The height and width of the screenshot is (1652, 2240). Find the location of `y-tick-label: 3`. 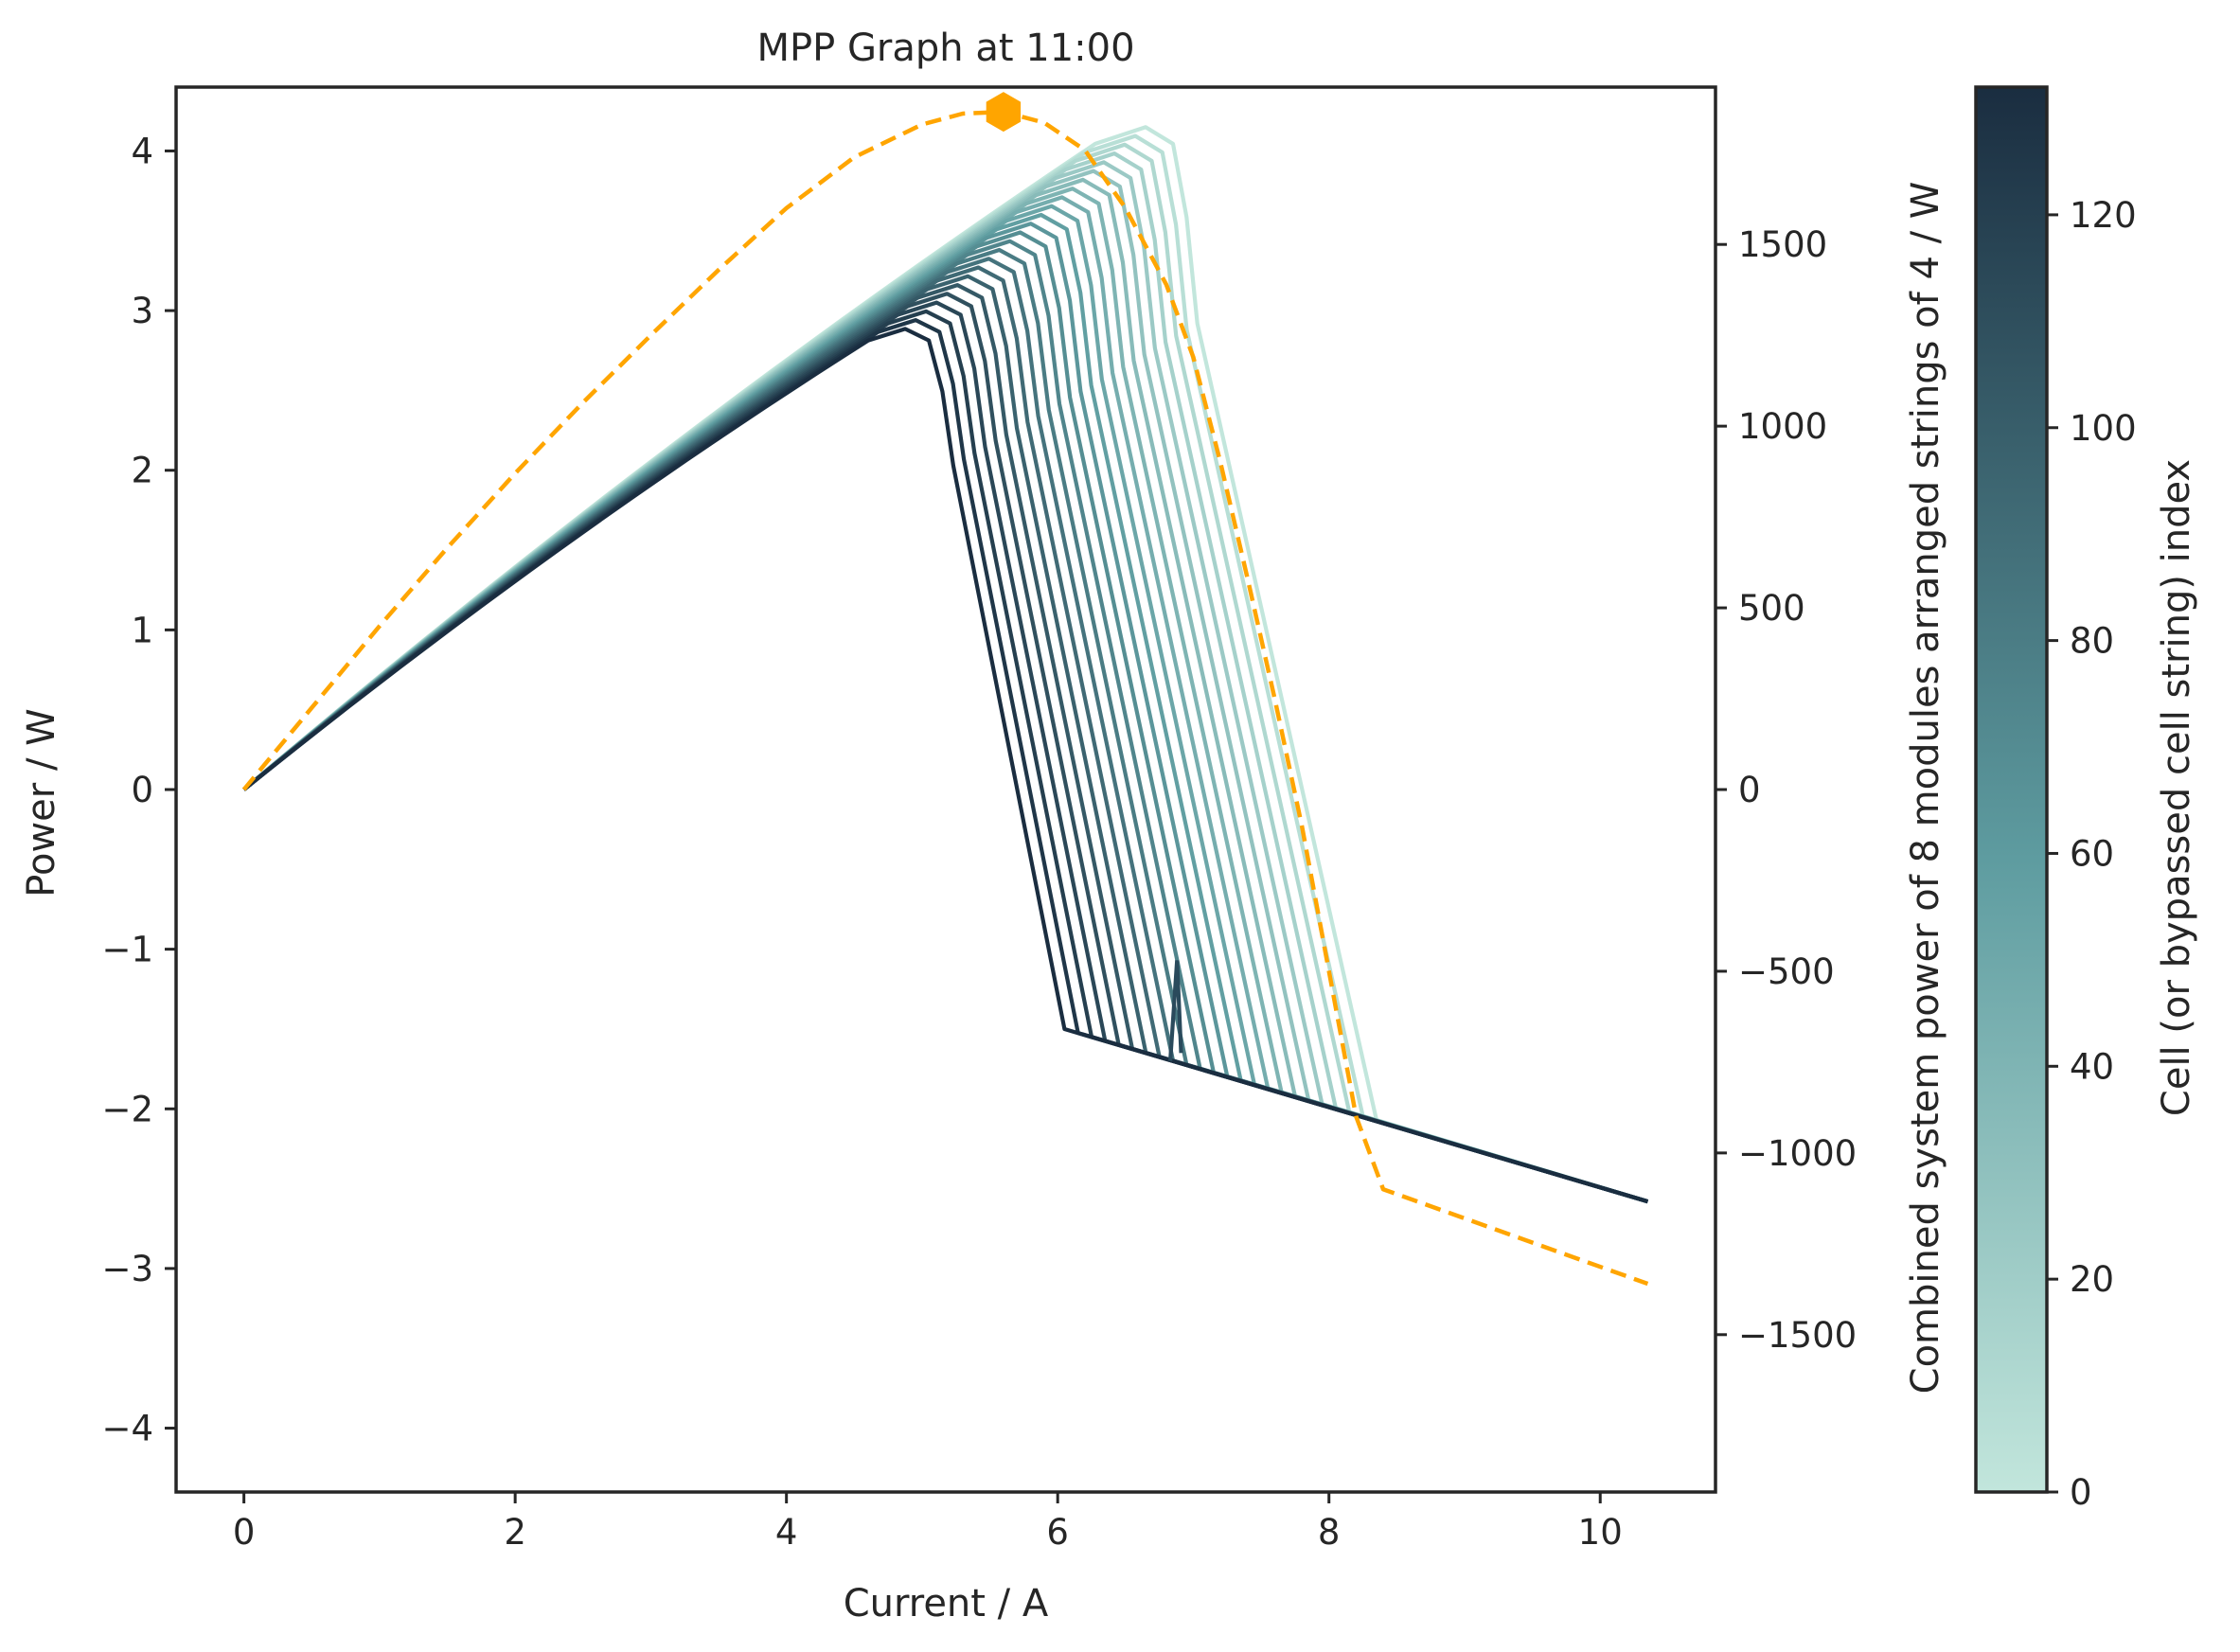

y-tick-label: 3 is located at coordinates (142, 311).